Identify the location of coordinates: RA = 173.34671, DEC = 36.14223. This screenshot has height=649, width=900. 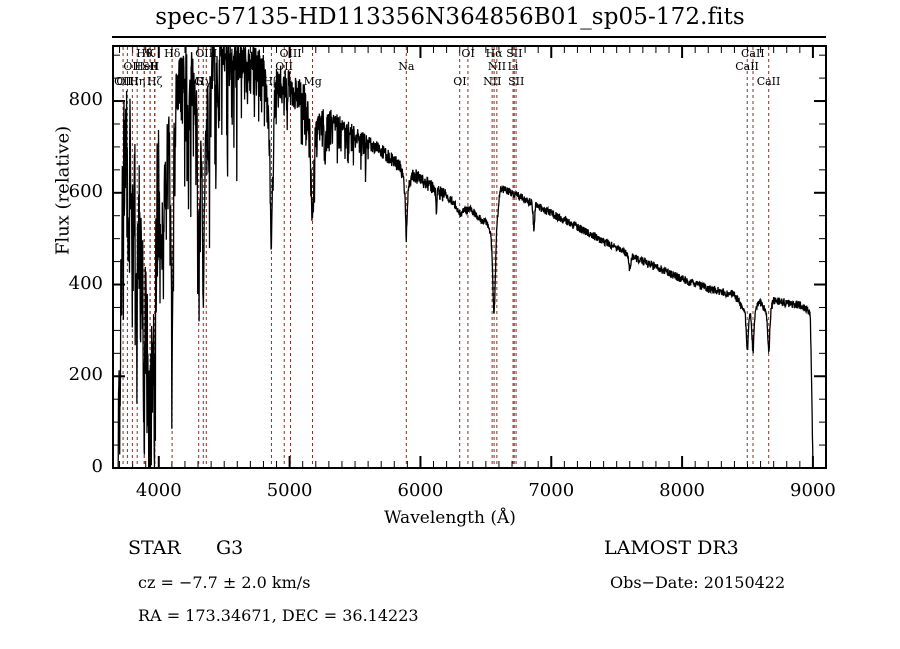
(278, 615).